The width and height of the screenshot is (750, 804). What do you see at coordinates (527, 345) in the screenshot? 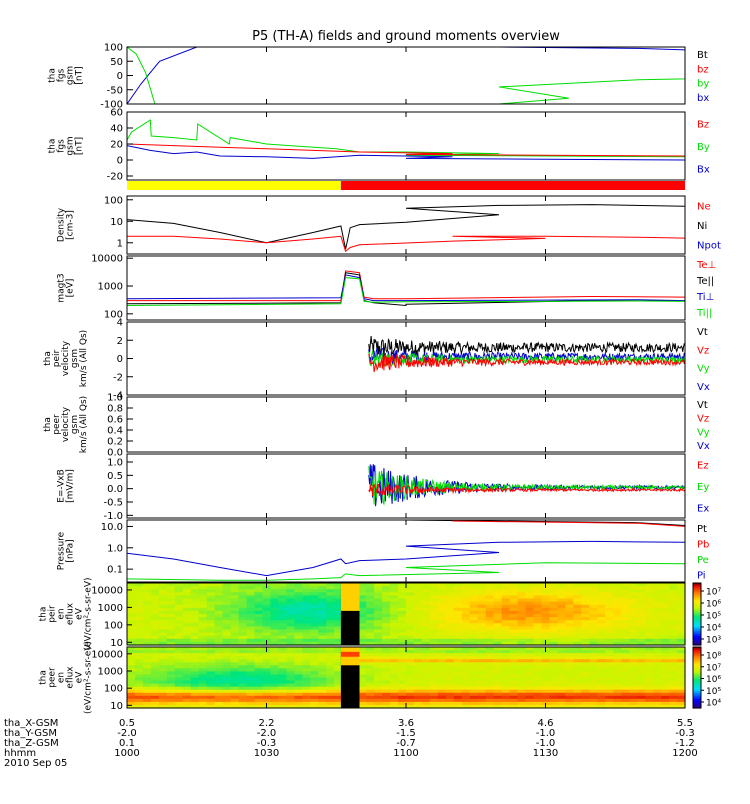
I see `series-line-Vt` at bounding box center [527, 345].